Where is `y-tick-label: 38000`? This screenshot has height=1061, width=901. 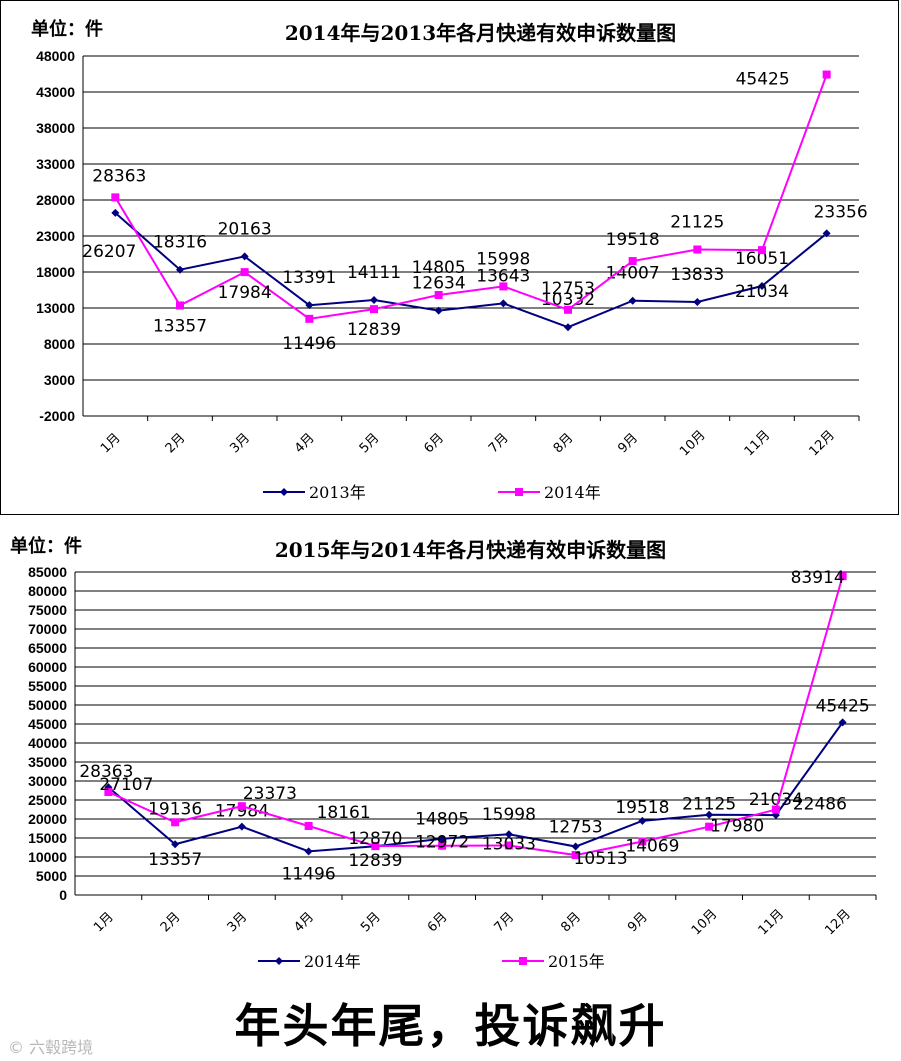
y-tick-label: 38000 is located at coordinates (55, 128).